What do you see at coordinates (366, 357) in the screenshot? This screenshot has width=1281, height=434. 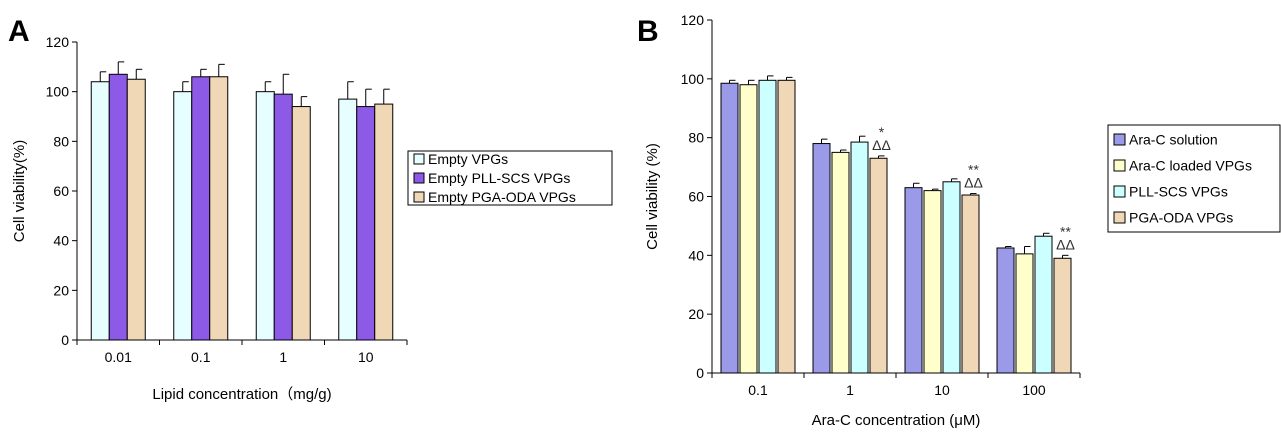 I see `panel-a-x-tick-label: 10` at bounding box center [366, 357].